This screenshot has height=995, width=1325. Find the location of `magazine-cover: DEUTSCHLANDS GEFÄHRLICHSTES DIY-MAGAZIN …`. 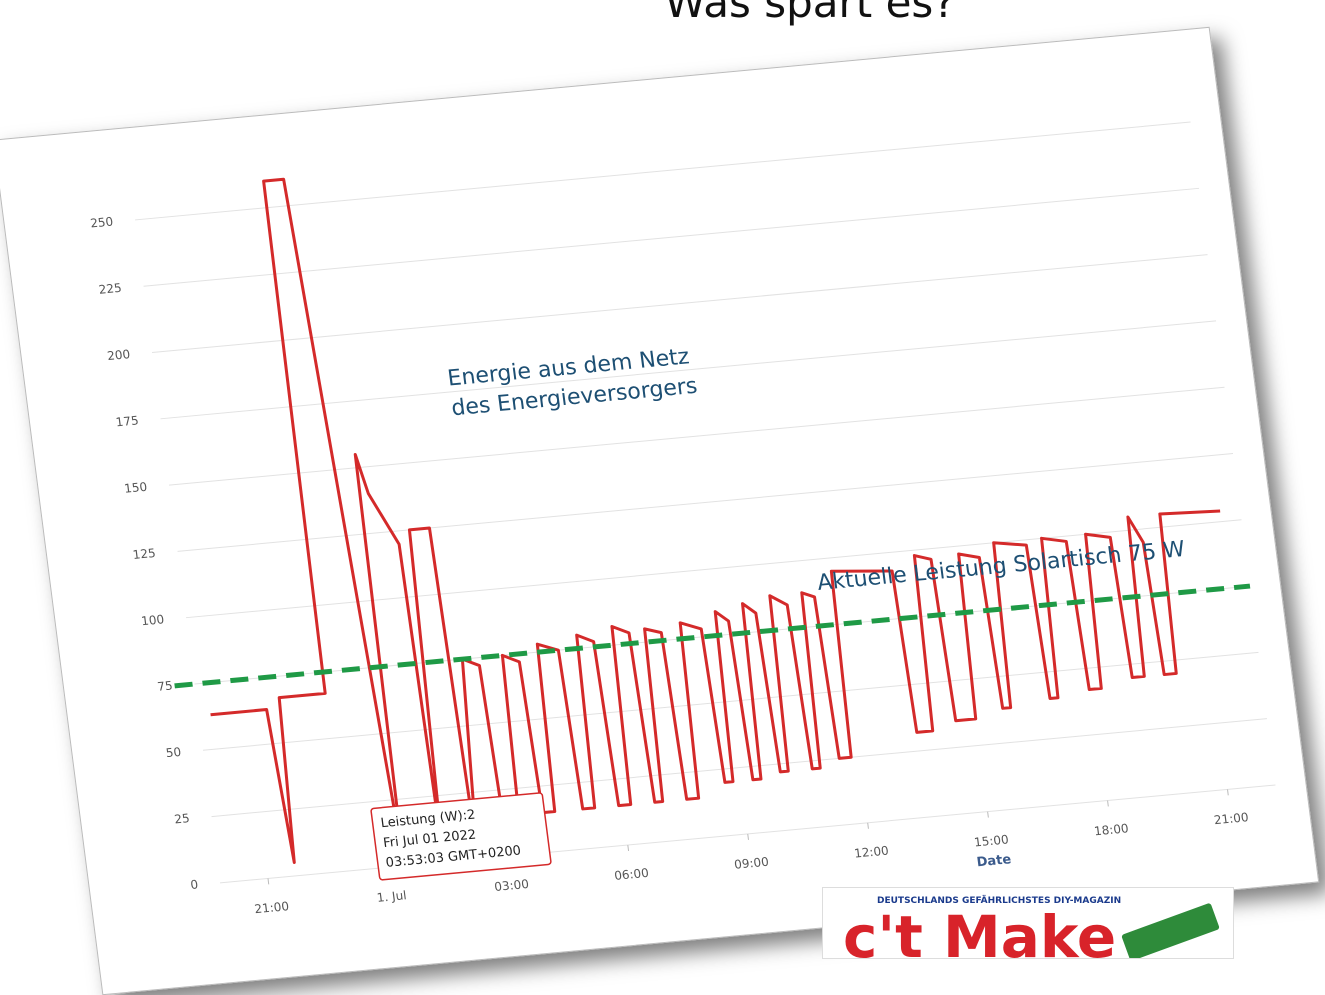

magazine-cover: DEUTSCHLANDS GEFÄHRLICHSTES DIY-MAGAZIN … is located at coordinates (1028, 923).